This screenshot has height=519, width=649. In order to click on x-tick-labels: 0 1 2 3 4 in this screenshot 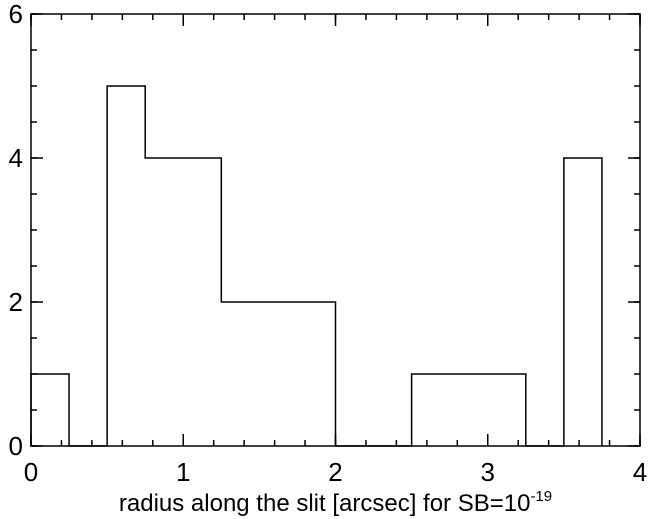, I will do `click(335, 472)`.